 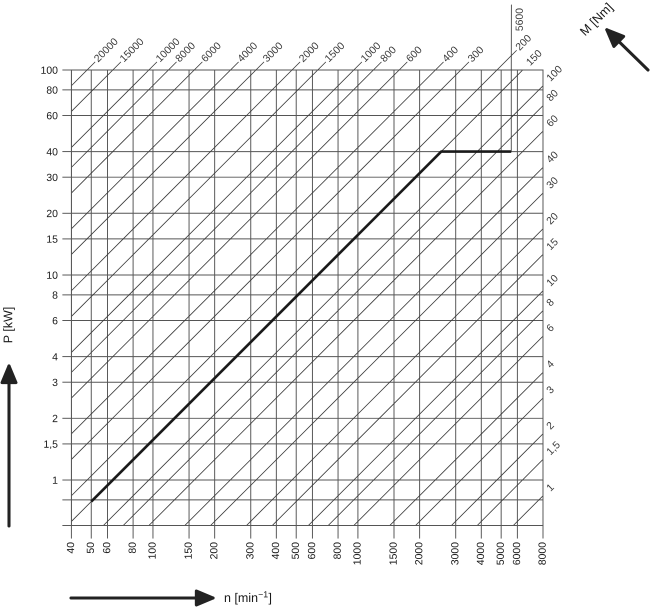 What do you see at coordinates (500, 553) in the screenshot?
I see `x-tick-label: 5000` at bounding box center [500, 553].